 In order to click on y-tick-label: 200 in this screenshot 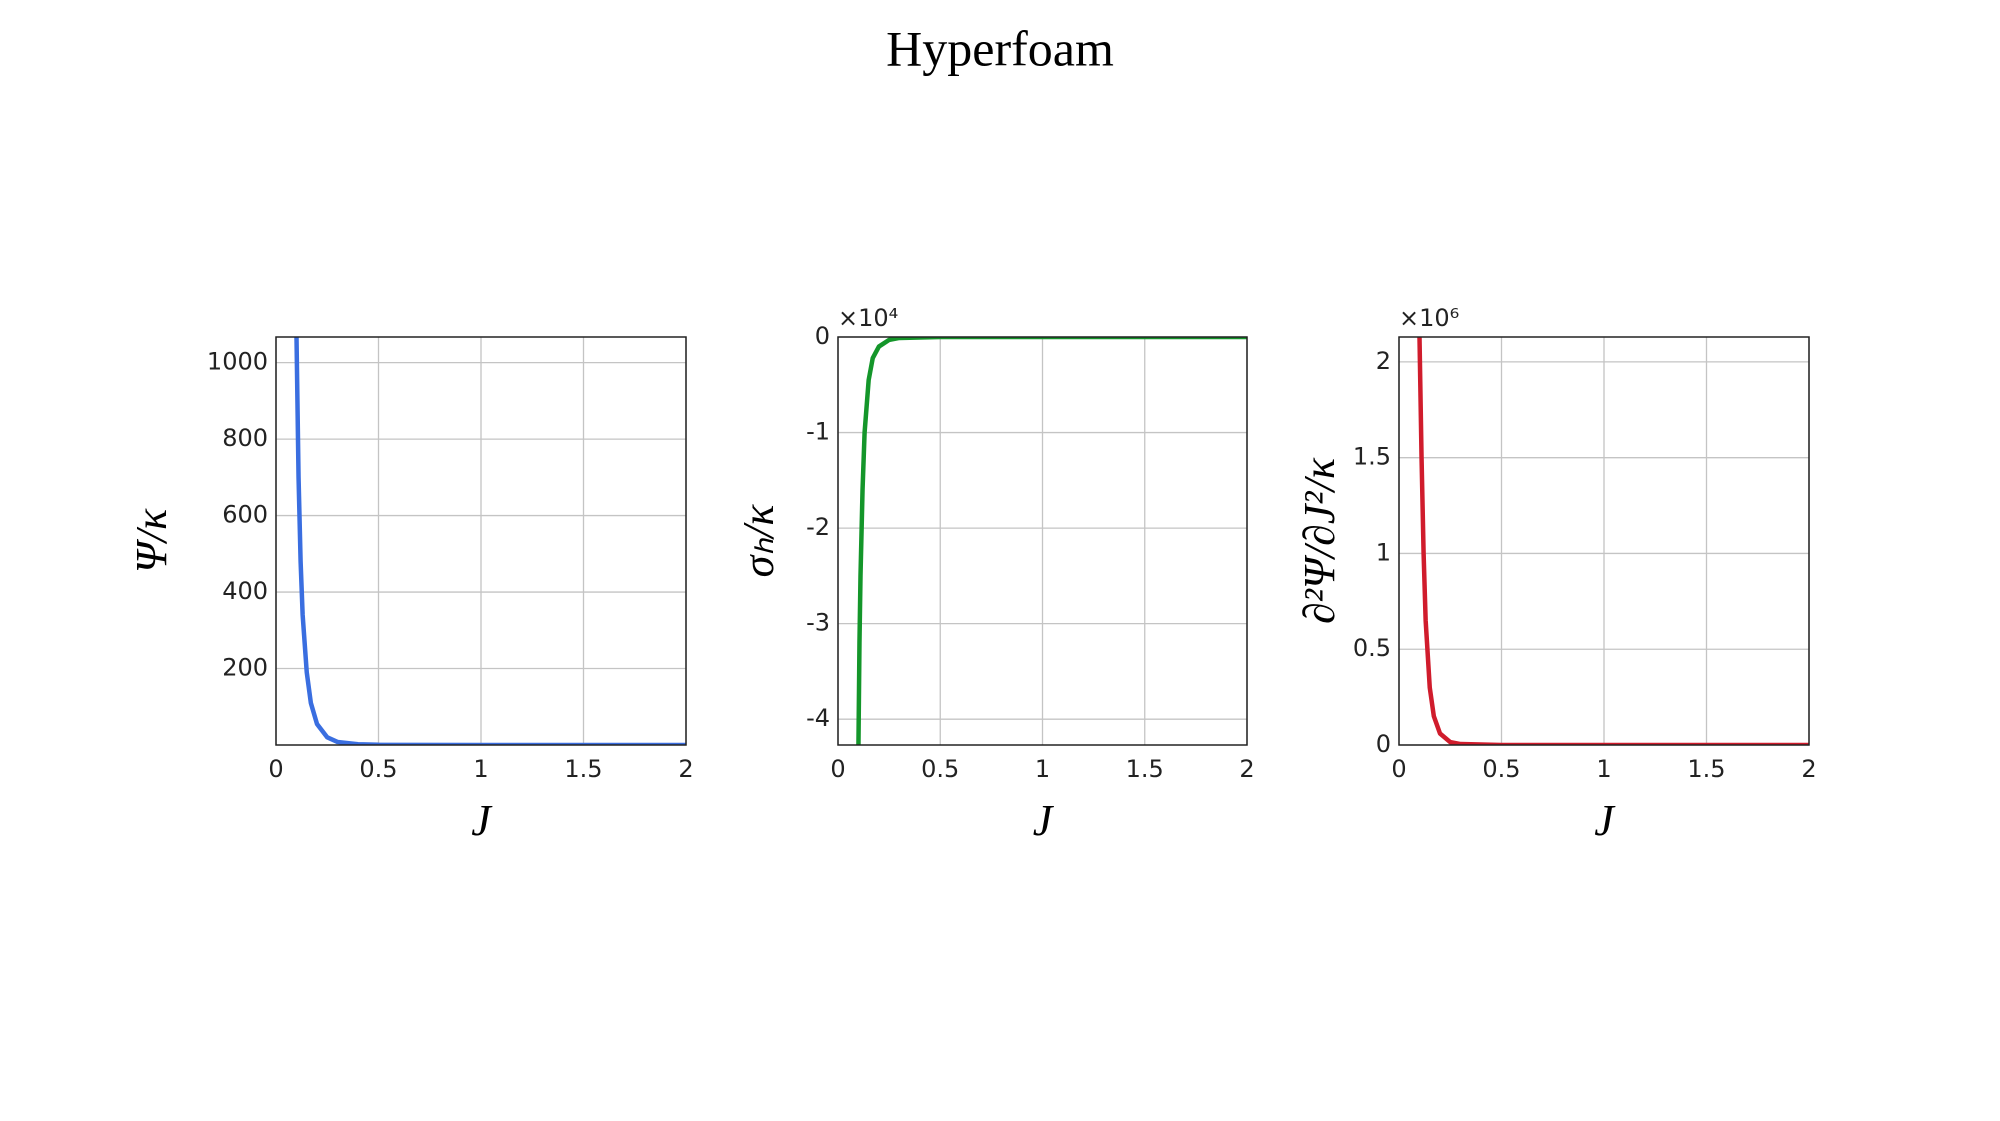, I will do `click(245, 668)`.